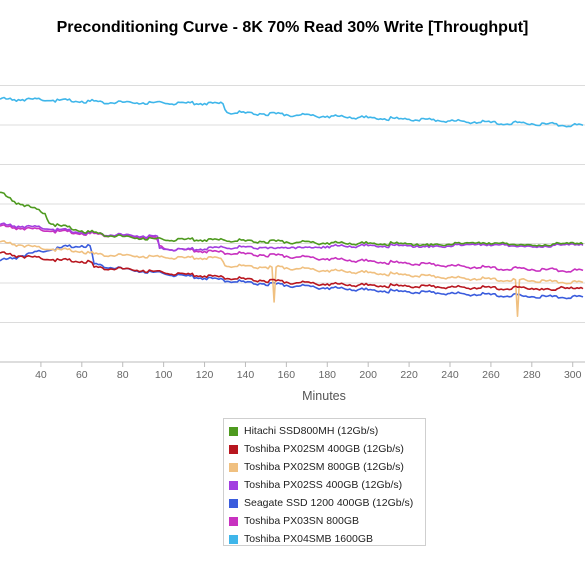  I want to click on legend-item: Toshiba PX02SM 400GB (12Gb/s), so click(327, 449).